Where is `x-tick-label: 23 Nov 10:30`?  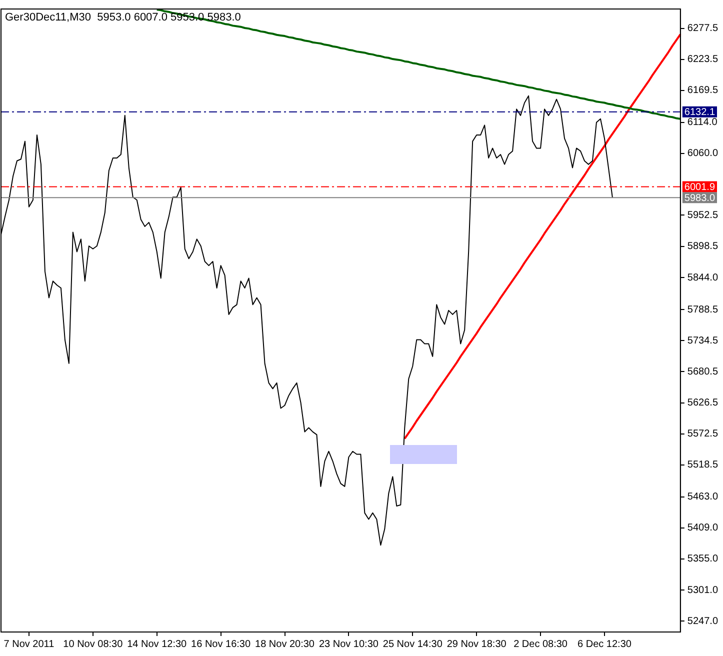 x-tick-label: 23 Nov 10:30 is located at coordinates (348, 644).